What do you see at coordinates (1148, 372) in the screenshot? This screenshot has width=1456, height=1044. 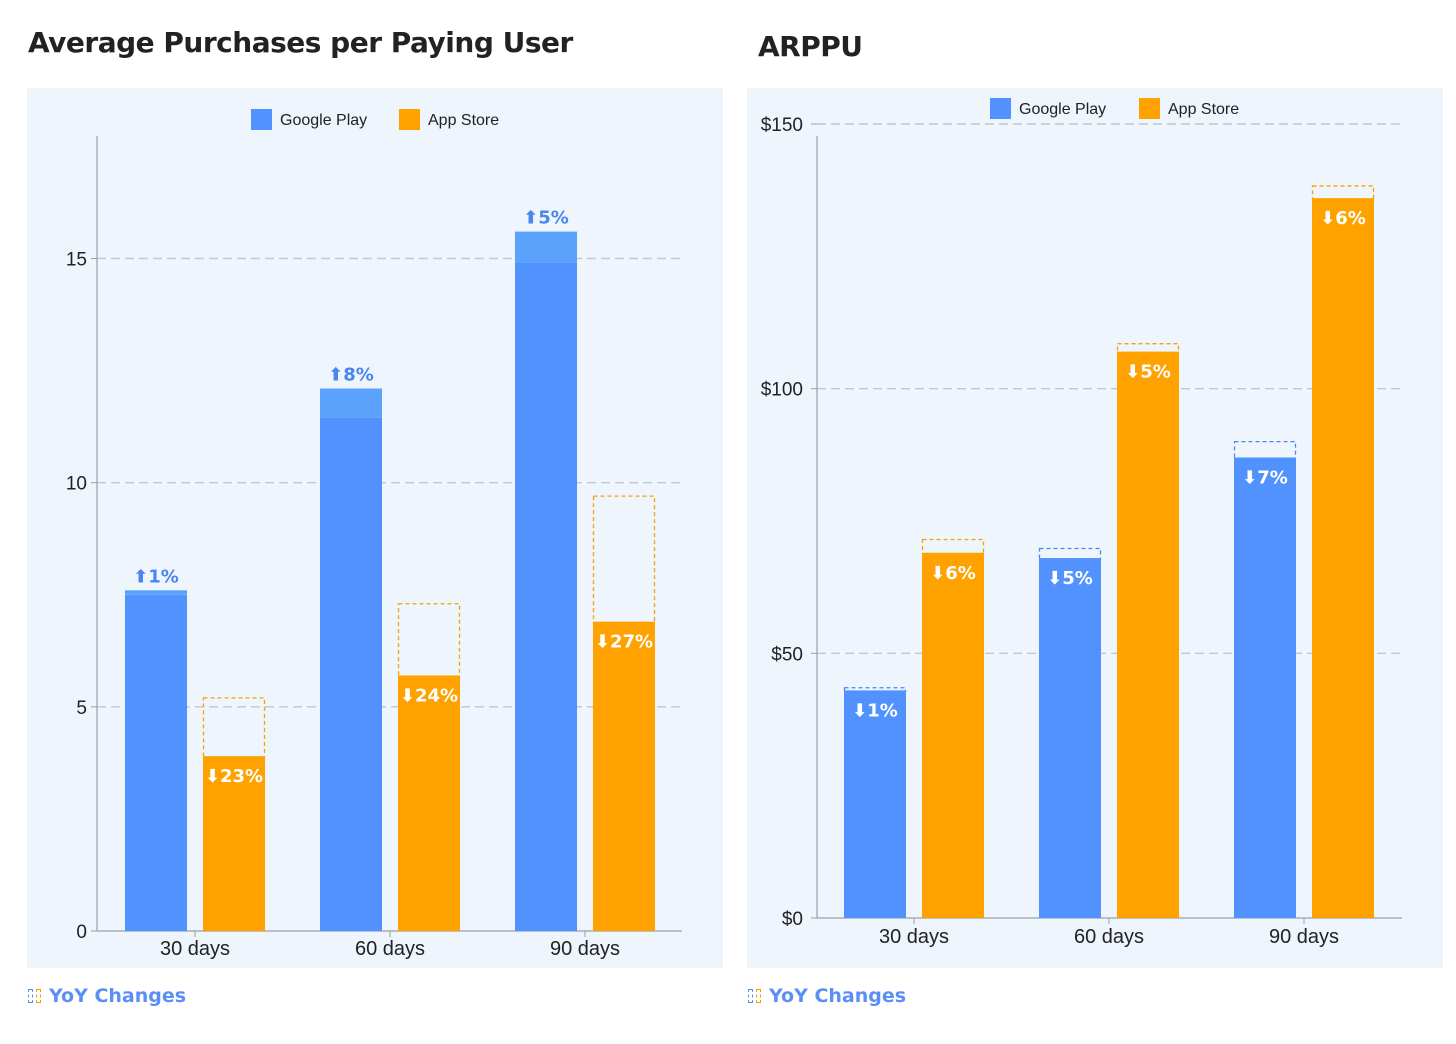 I see `change-label-app-store: ⬇5%` at bounding box center [1148, 372].